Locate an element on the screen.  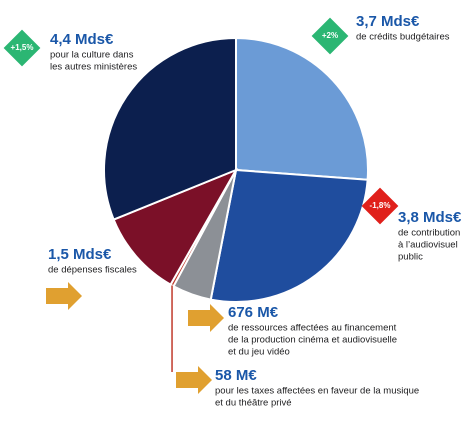
value-label: 4,4 Mds€ is located at coordinates (82, 39).